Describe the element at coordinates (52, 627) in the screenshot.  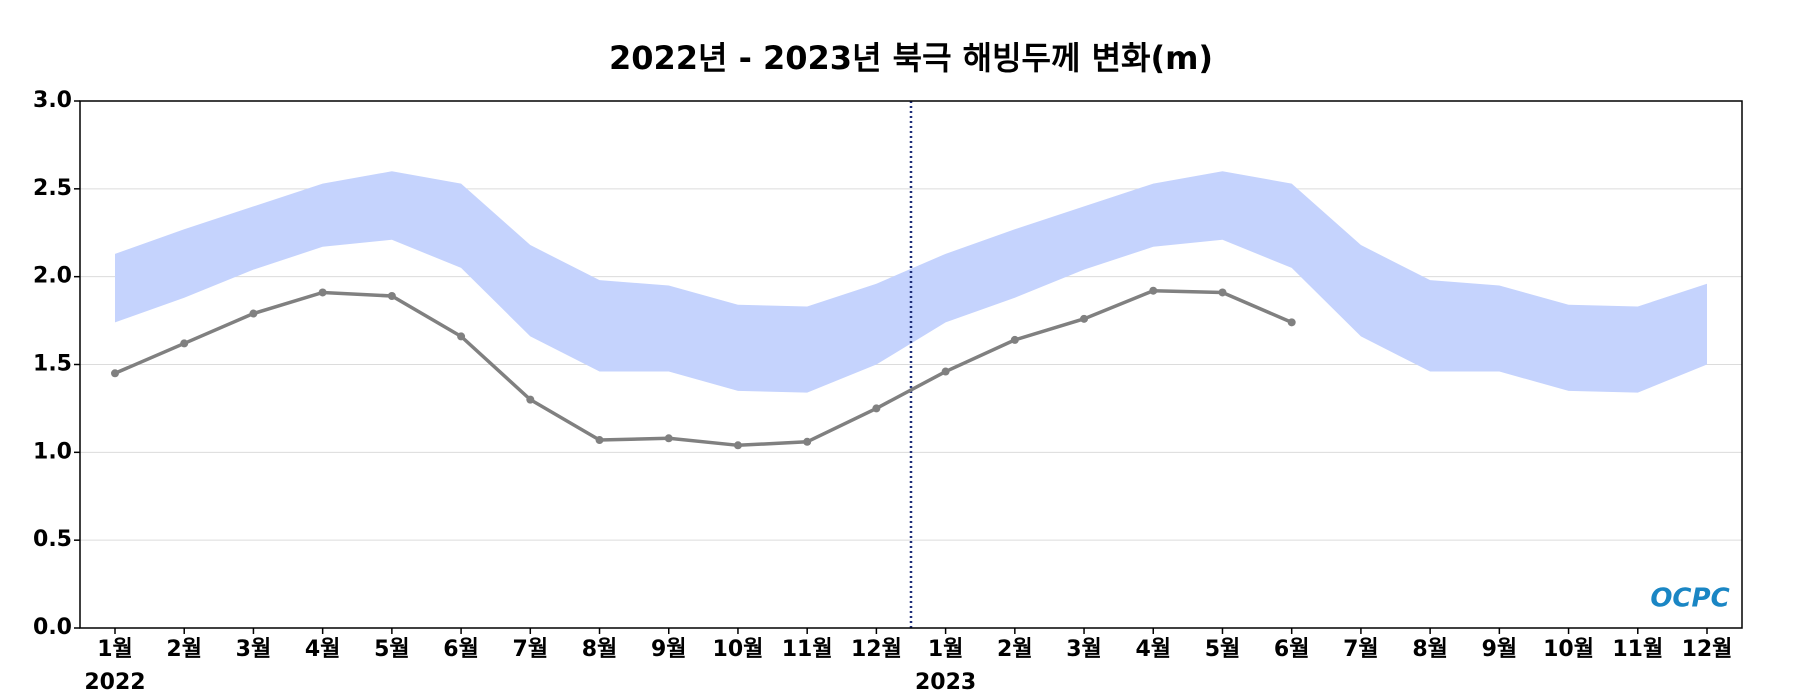
I see `y-tick-label: 0.0` at that location.